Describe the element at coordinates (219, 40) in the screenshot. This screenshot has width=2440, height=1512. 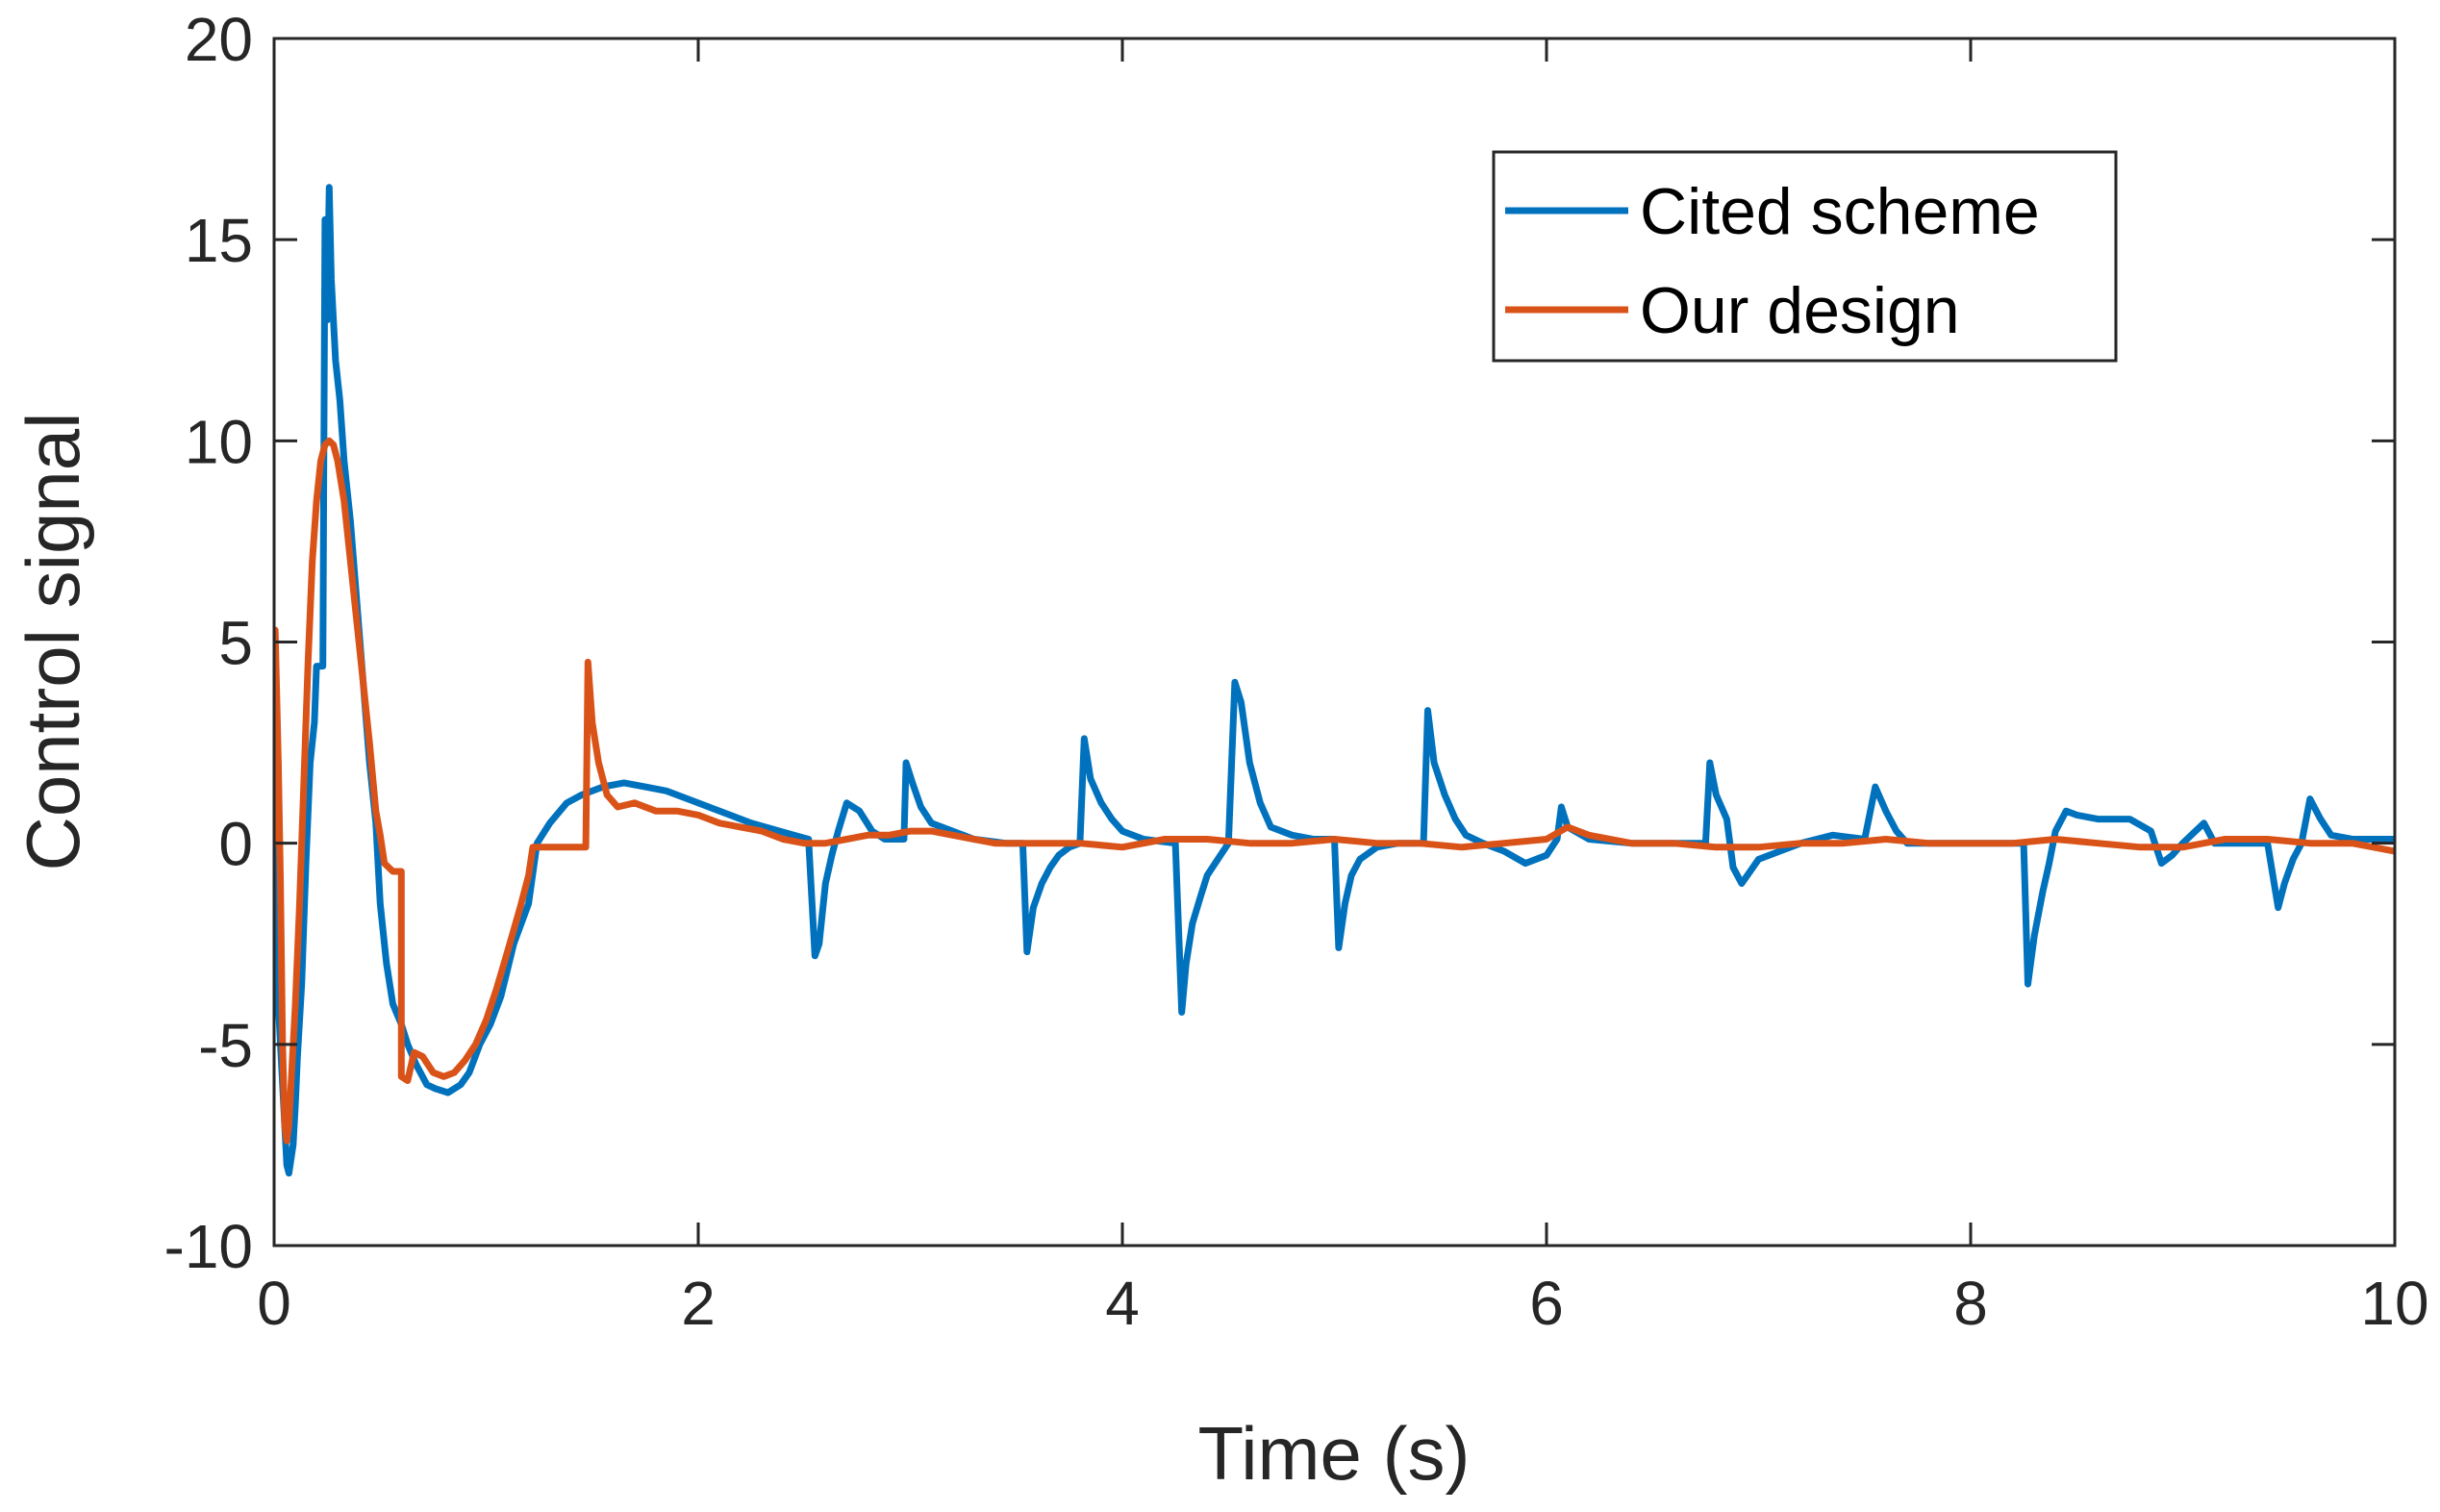
I see `y-tick-label: 20` at that location.